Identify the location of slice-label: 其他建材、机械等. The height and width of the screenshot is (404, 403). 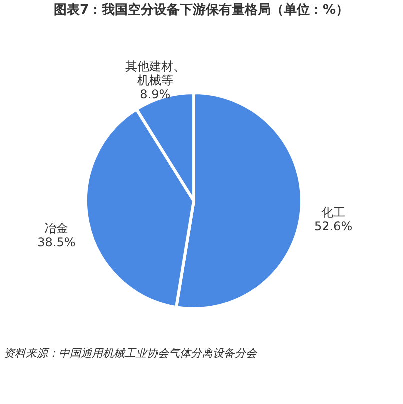
(155, 73).